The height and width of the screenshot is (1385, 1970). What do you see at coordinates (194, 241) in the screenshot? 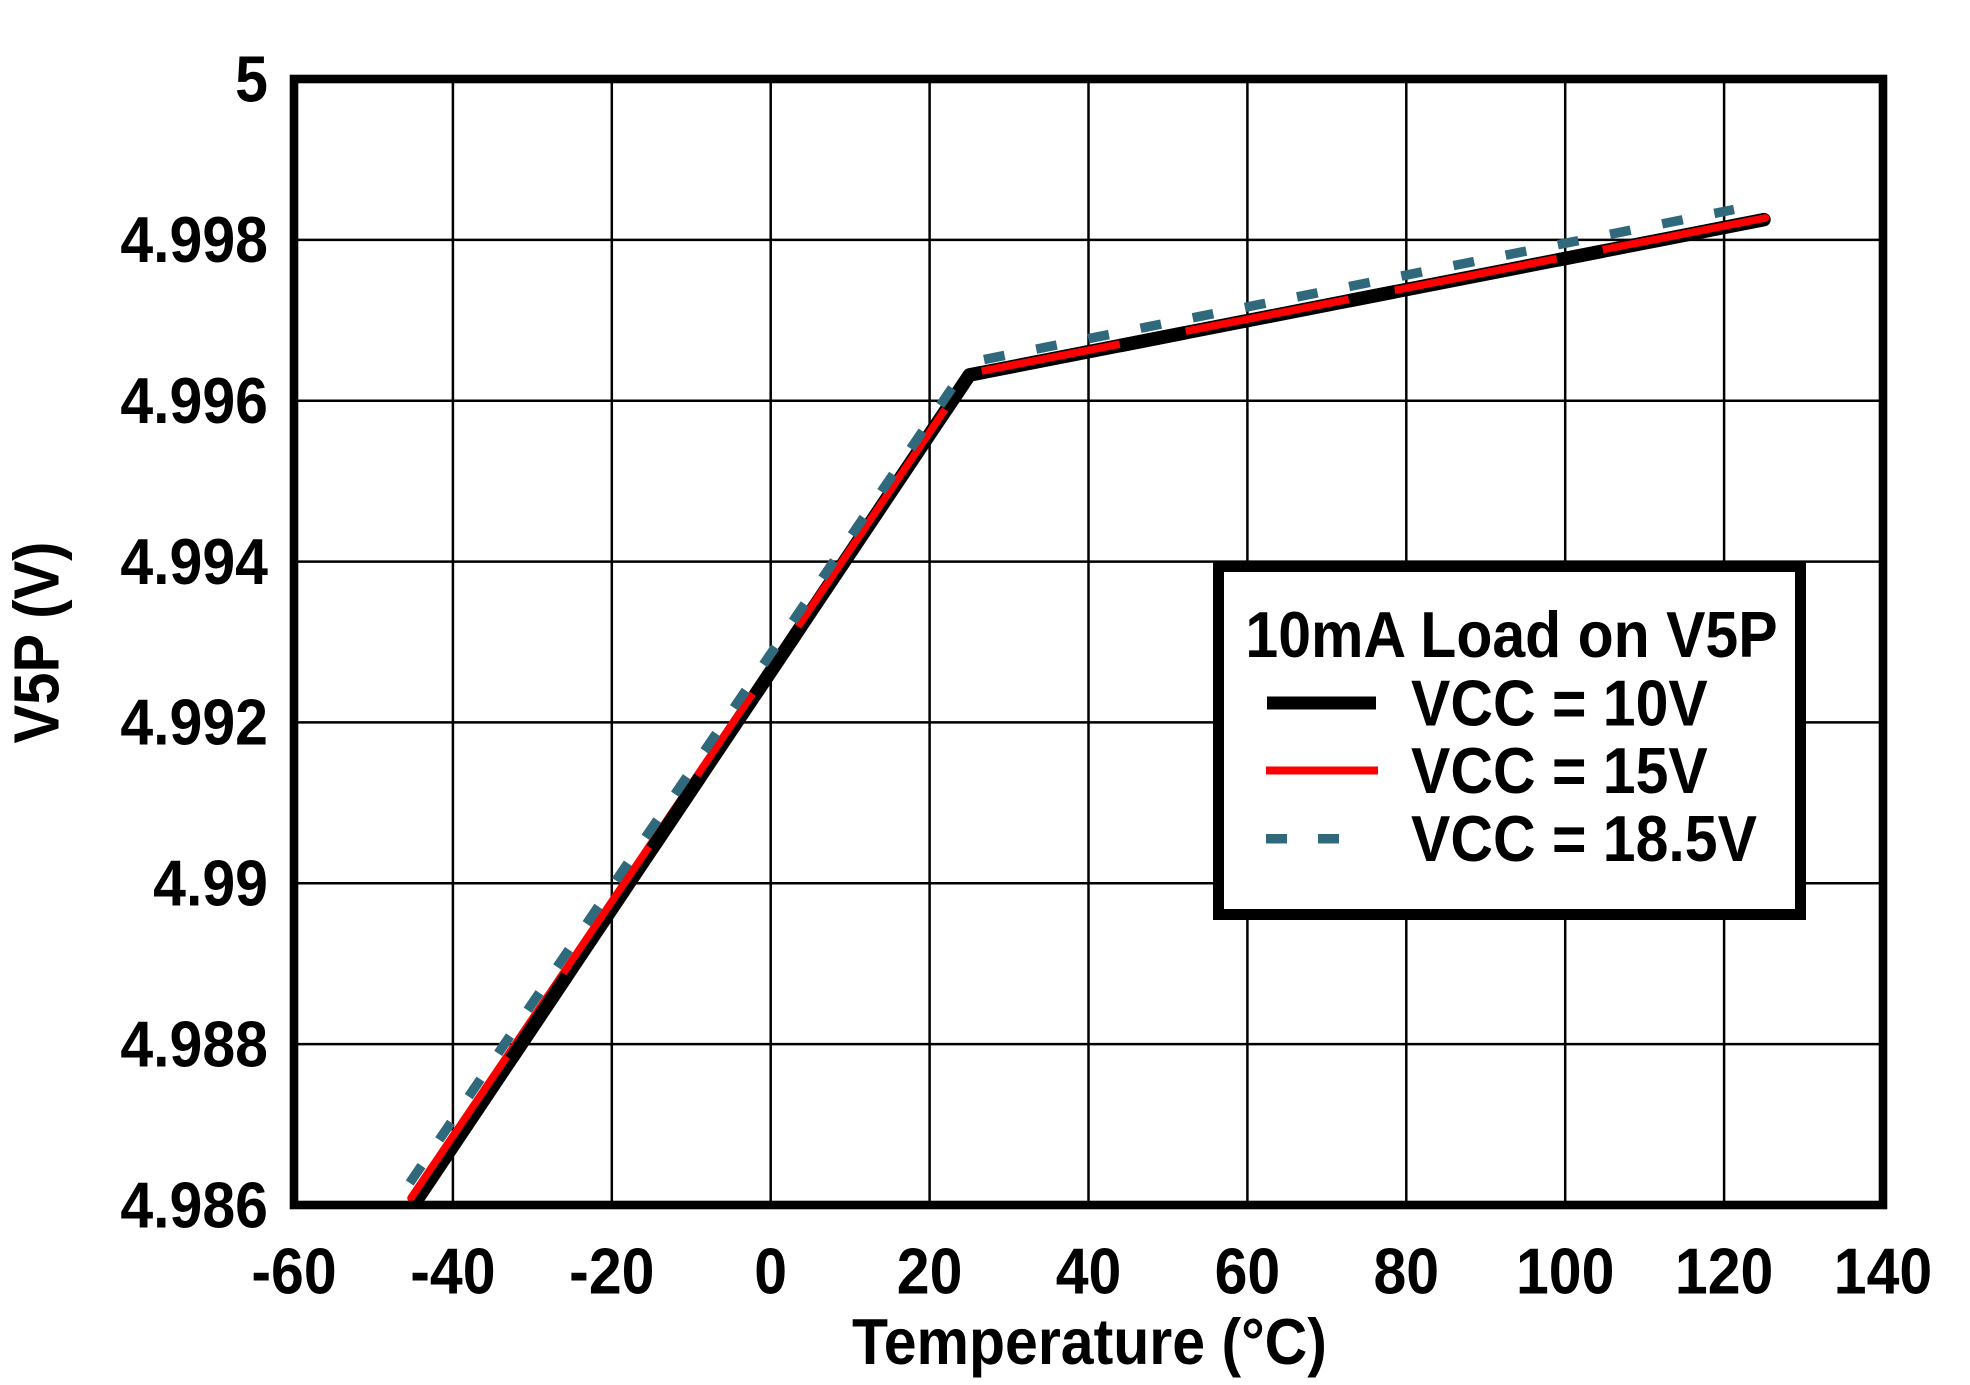
I see `svg-text: 4.998` at bounding box center [194, 241].